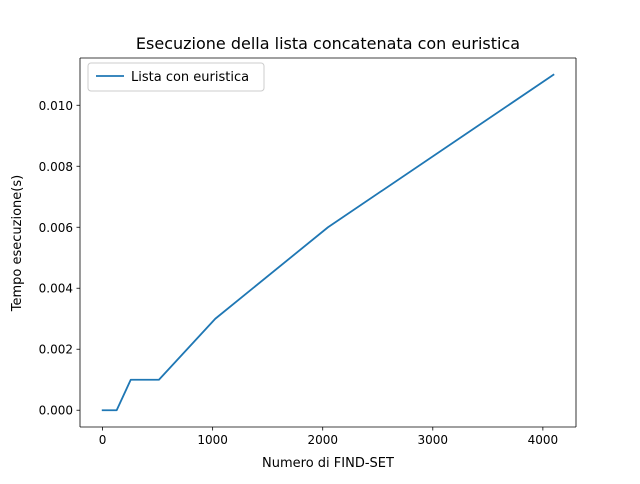  What do you see at coordinates (543, 440) in the screenshot?
I see `x-tick-label: 4000` at bounding box center [543, 440].